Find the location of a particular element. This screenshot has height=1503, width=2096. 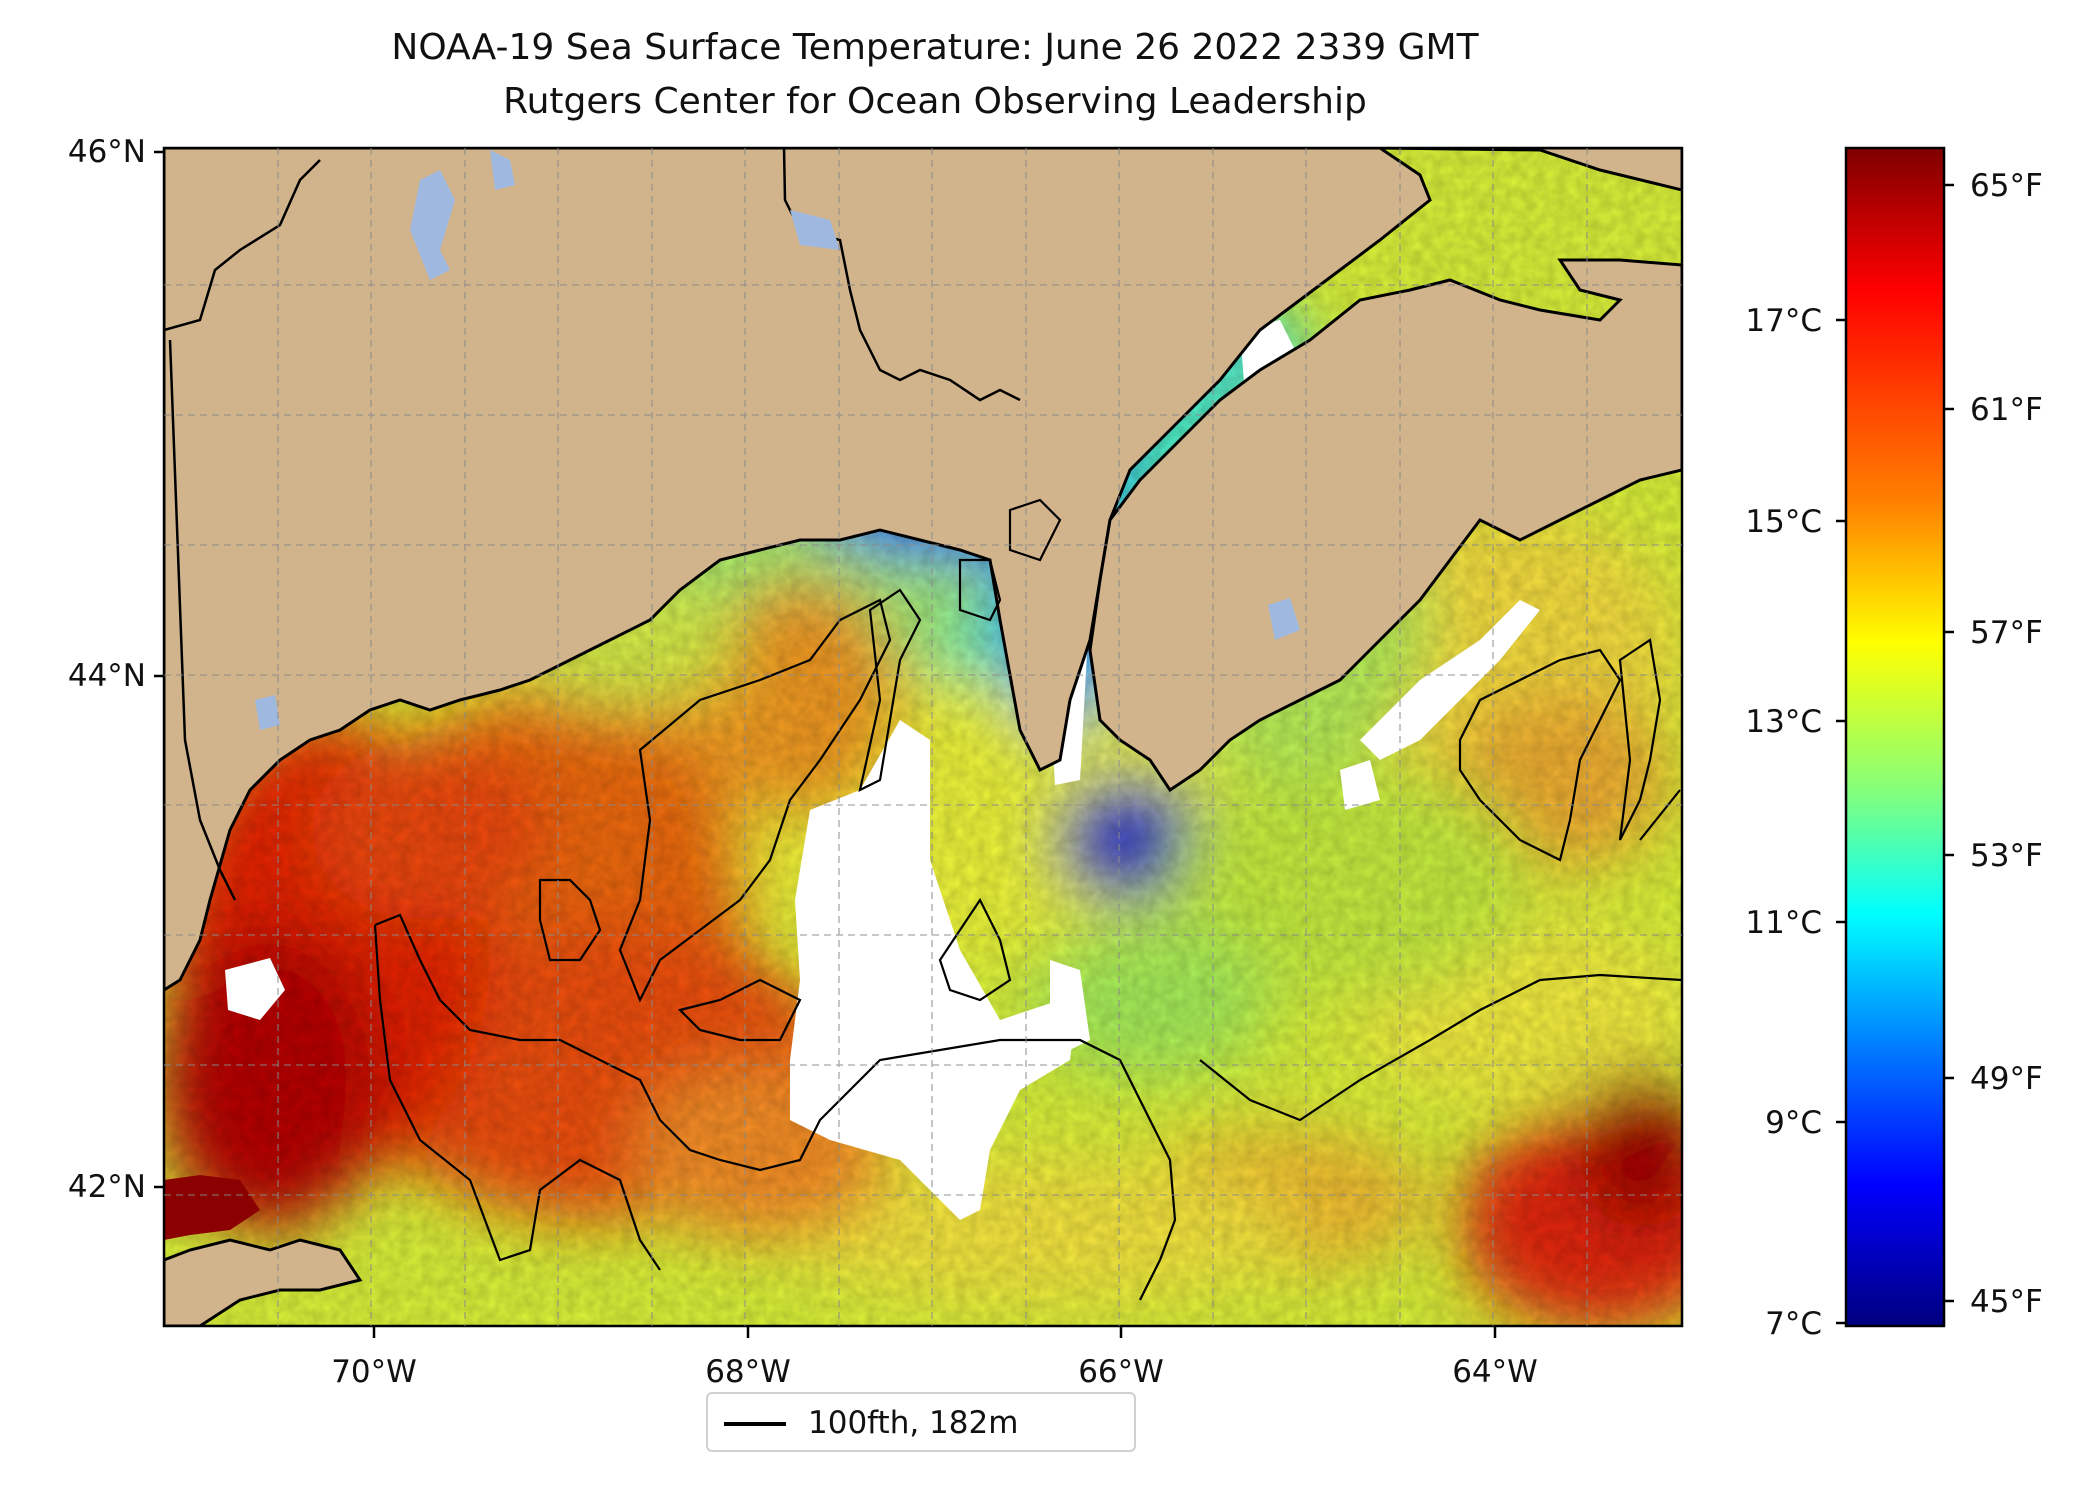

celsius-label-13: 13°C is located at coordinates (1783, 722).